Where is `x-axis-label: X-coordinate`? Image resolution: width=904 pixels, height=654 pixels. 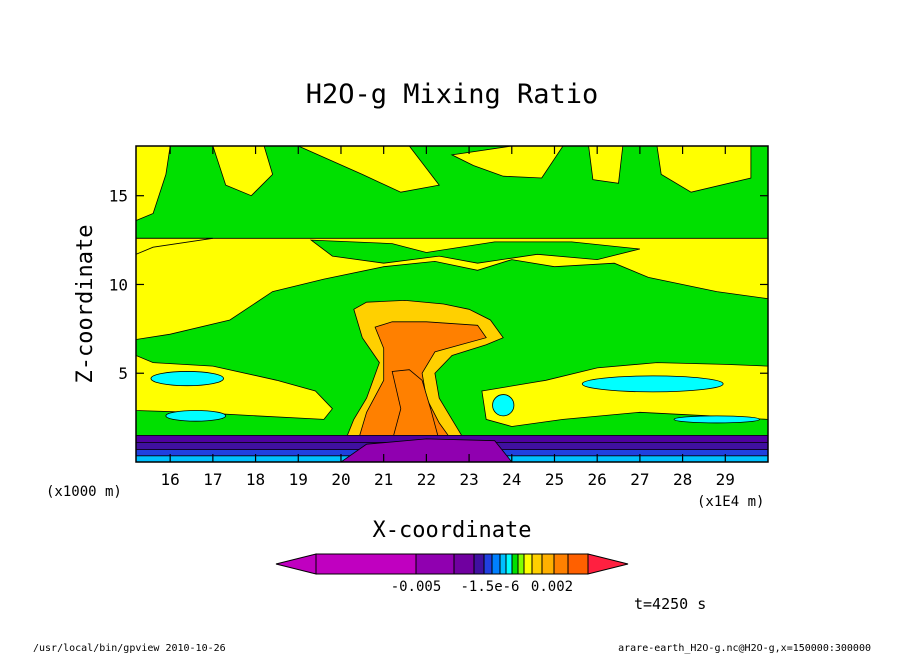 x-axis-label: X-coordinate is located at coordinates (452, 530).